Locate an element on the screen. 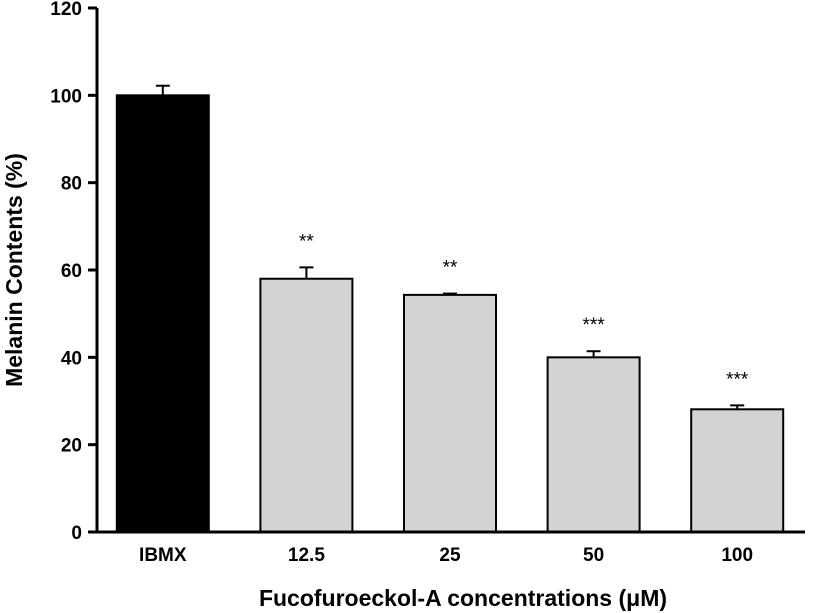  y-tick-label: 40 is located at coordinates (71, 358).